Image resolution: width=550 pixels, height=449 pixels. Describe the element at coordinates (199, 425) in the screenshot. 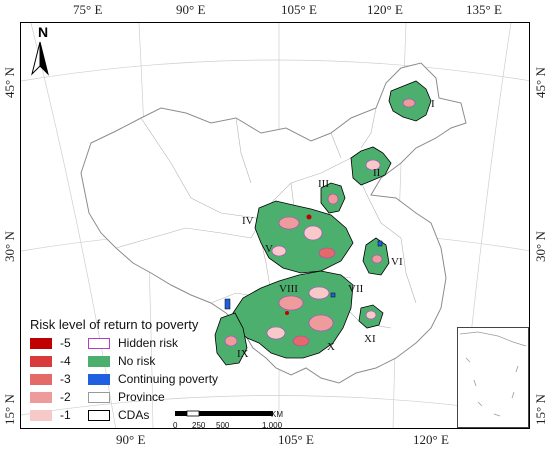

I see `scale-tick-label: 250` at that location.